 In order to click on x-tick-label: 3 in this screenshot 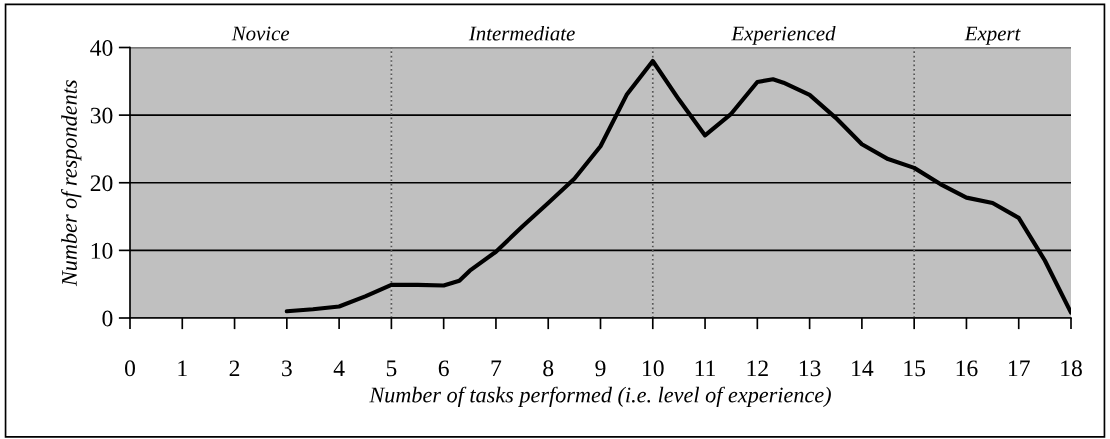, I will do `click(287, 368)`.